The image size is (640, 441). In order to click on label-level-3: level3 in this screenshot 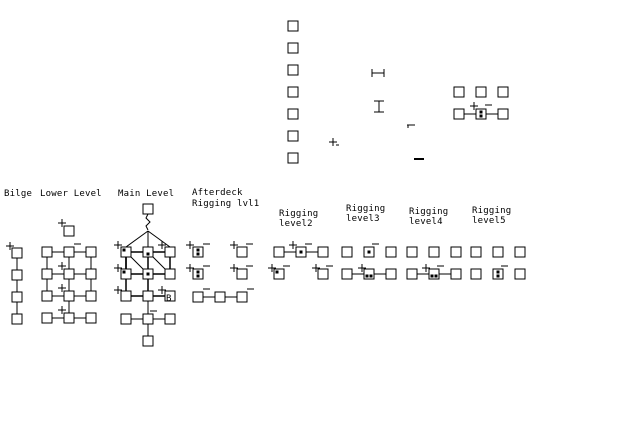, I will do `click(363, 219)`.